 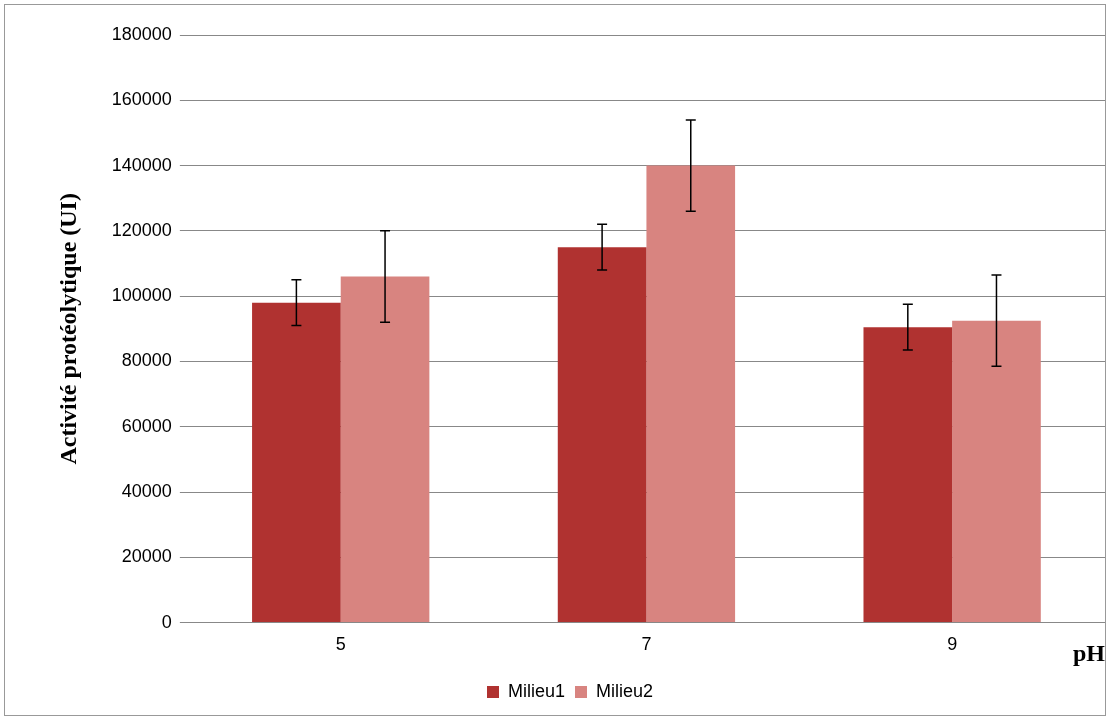 What do you see at coordinates (141, 99) in the screenshot?
I see `y-tick-label: 160000` at bounding box center [141, 99].